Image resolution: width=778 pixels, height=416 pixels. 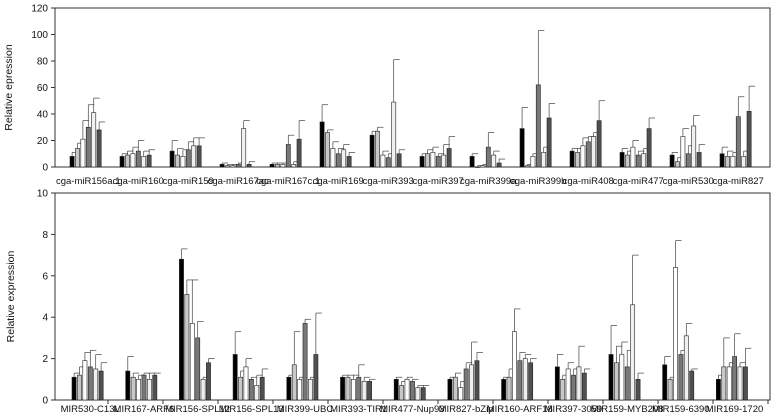 I want to click on category-label: cga-miR167ac, so click(x=238, y=181).